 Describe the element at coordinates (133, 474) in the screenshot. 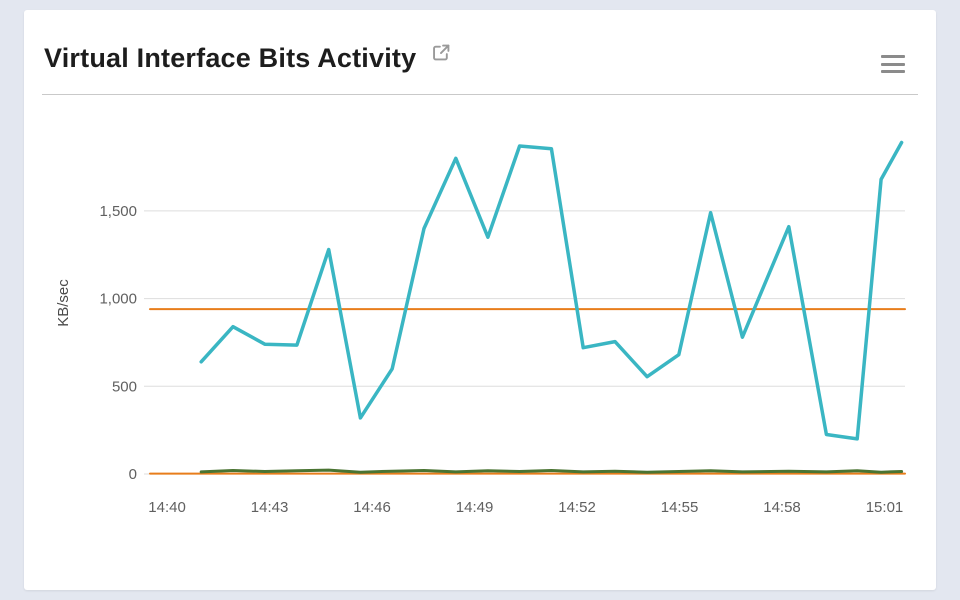

I see `y-tick-label: 0` at that location.